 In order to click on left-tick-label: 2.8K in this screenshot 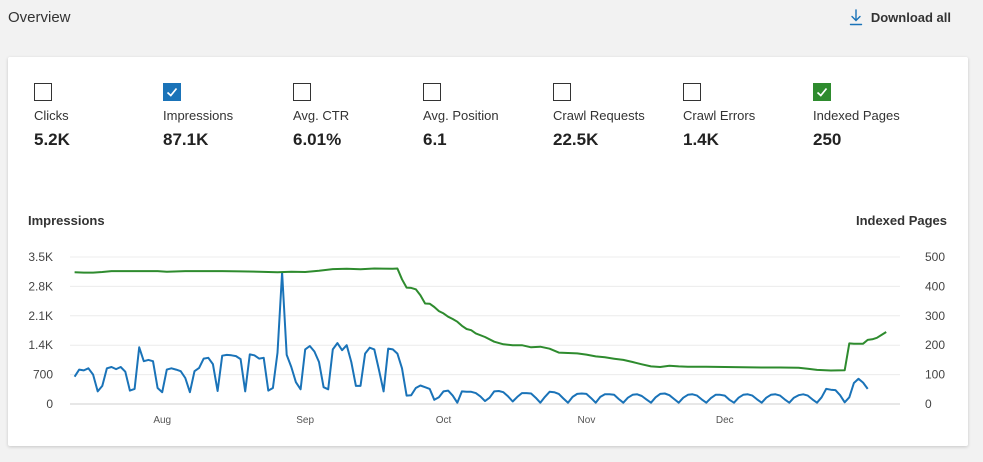, I will do `click(40, 286)`.